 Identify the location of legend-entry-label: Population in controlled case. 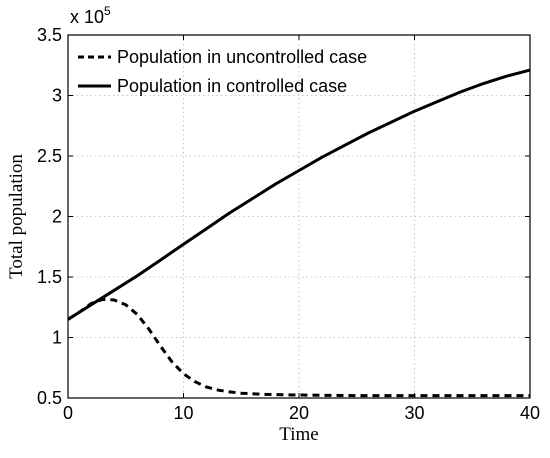
(232, 86).